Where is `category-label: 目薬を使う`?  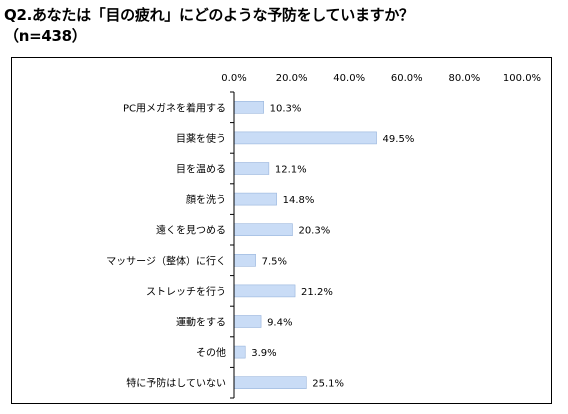 category-label: 目薬を使う is located at coordinates (201, 138).